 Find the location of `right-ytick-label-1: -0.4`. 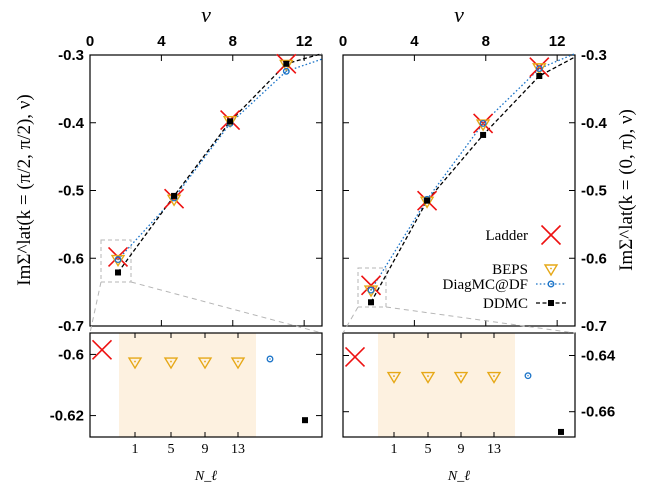

right-ytick-label-1: -0.4 is located at coordinates (594, 123).